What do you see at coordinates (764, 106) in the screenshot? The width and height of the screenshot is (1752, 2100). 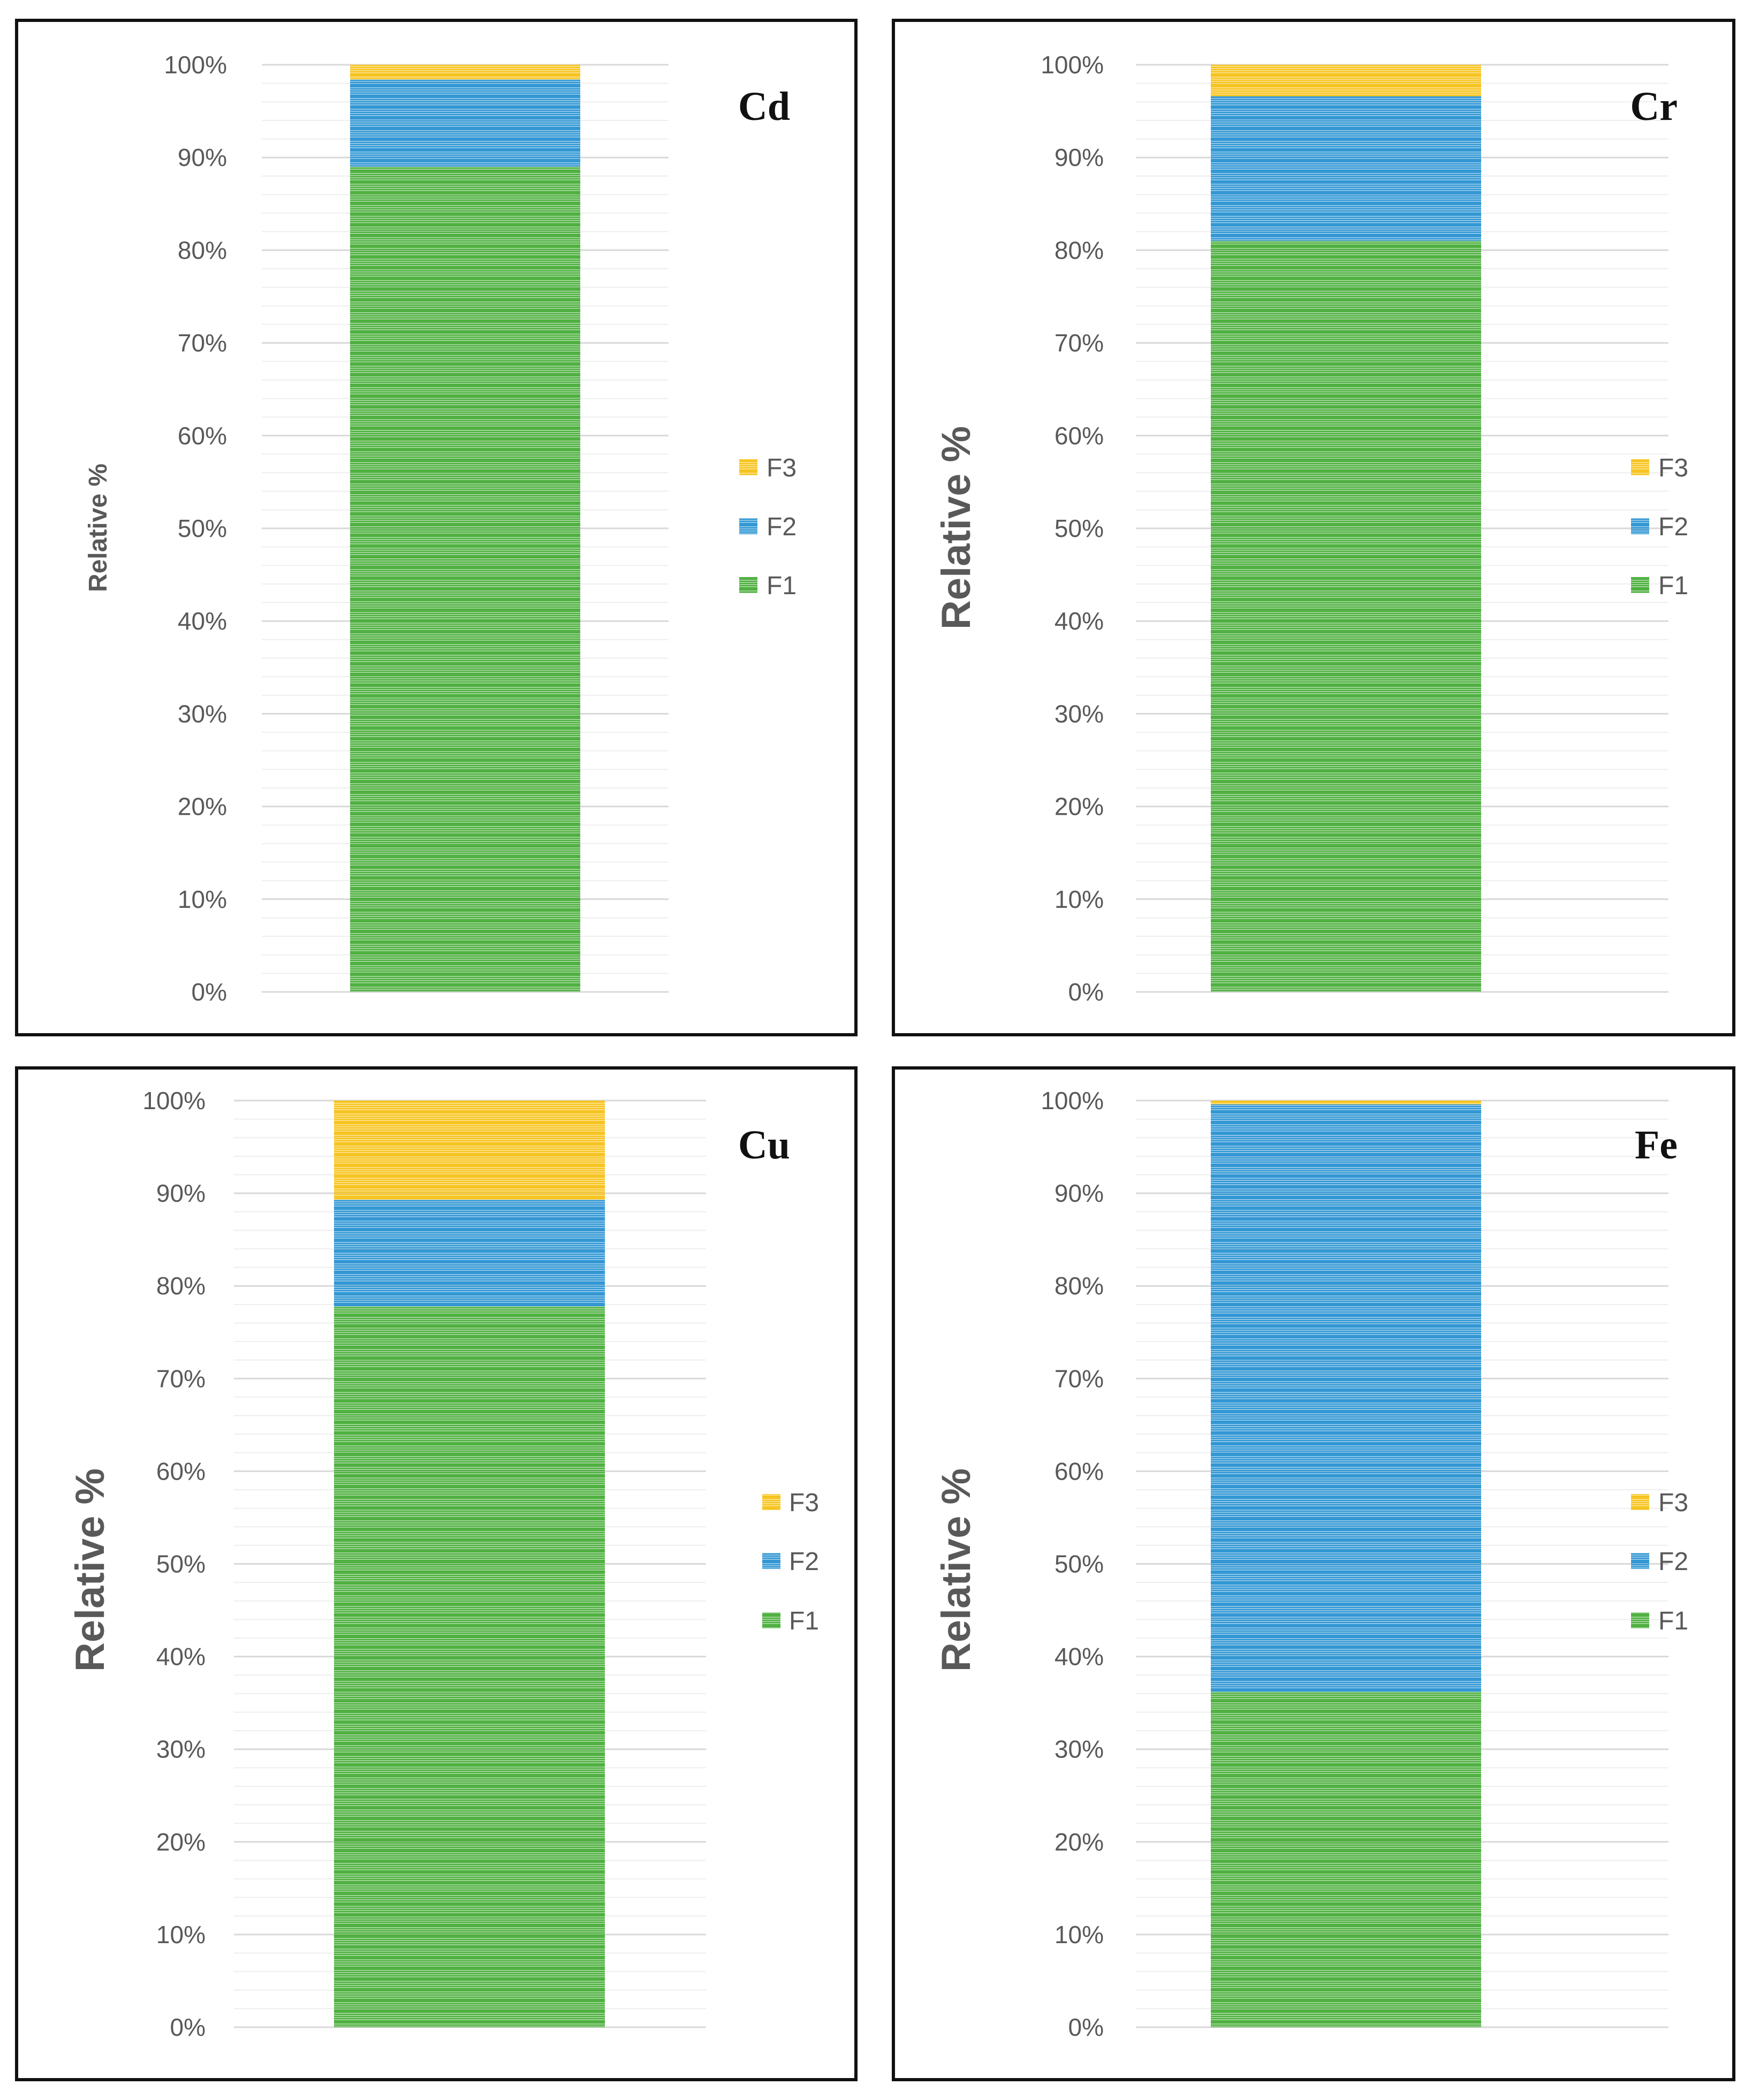 I see `chart-element-title: Cd` at bounding box center [764, 106].